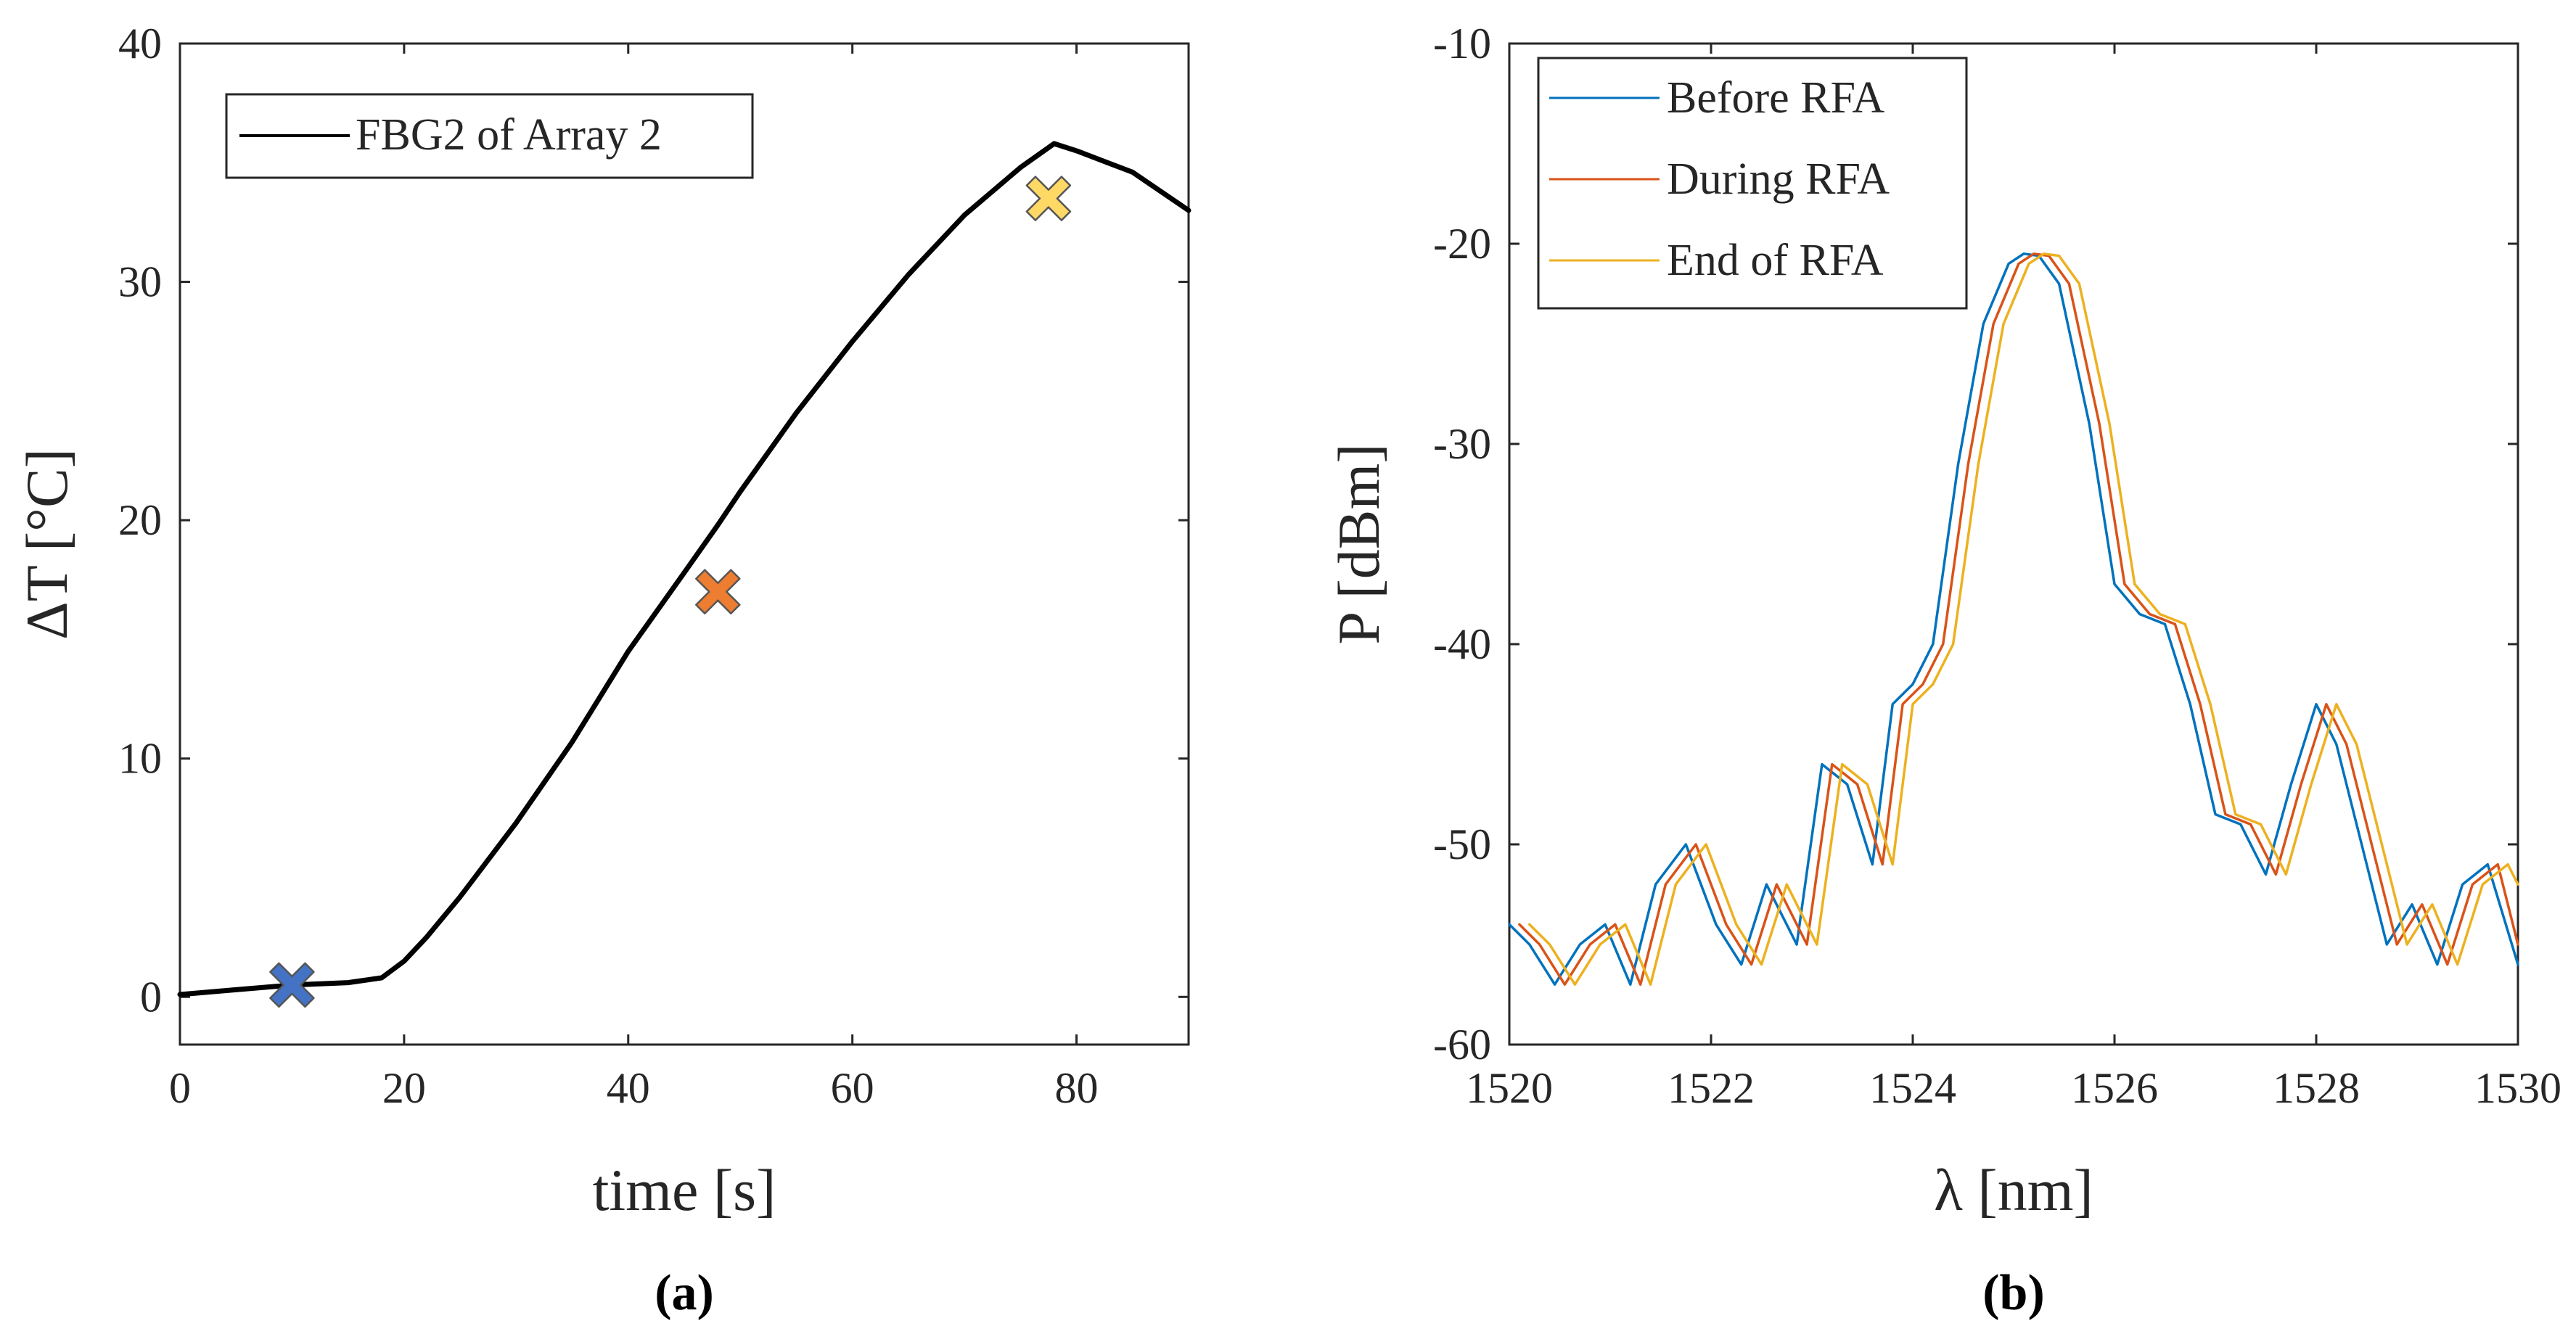 This screenshot has width=2576, height=1334. What do you see at coordinates (1359, 543) in the screenshot?
I see `panel-b-ylabel: P [dBm]` at bounding box center [1359, 543].